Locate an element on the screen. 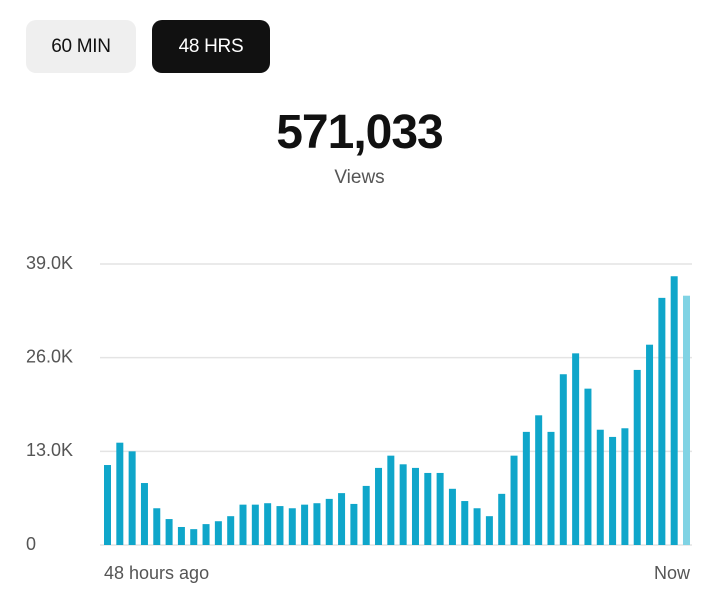 This screenshot has height=604, width=719. range-button: 60 MIN is located at coordinates (81, 46).